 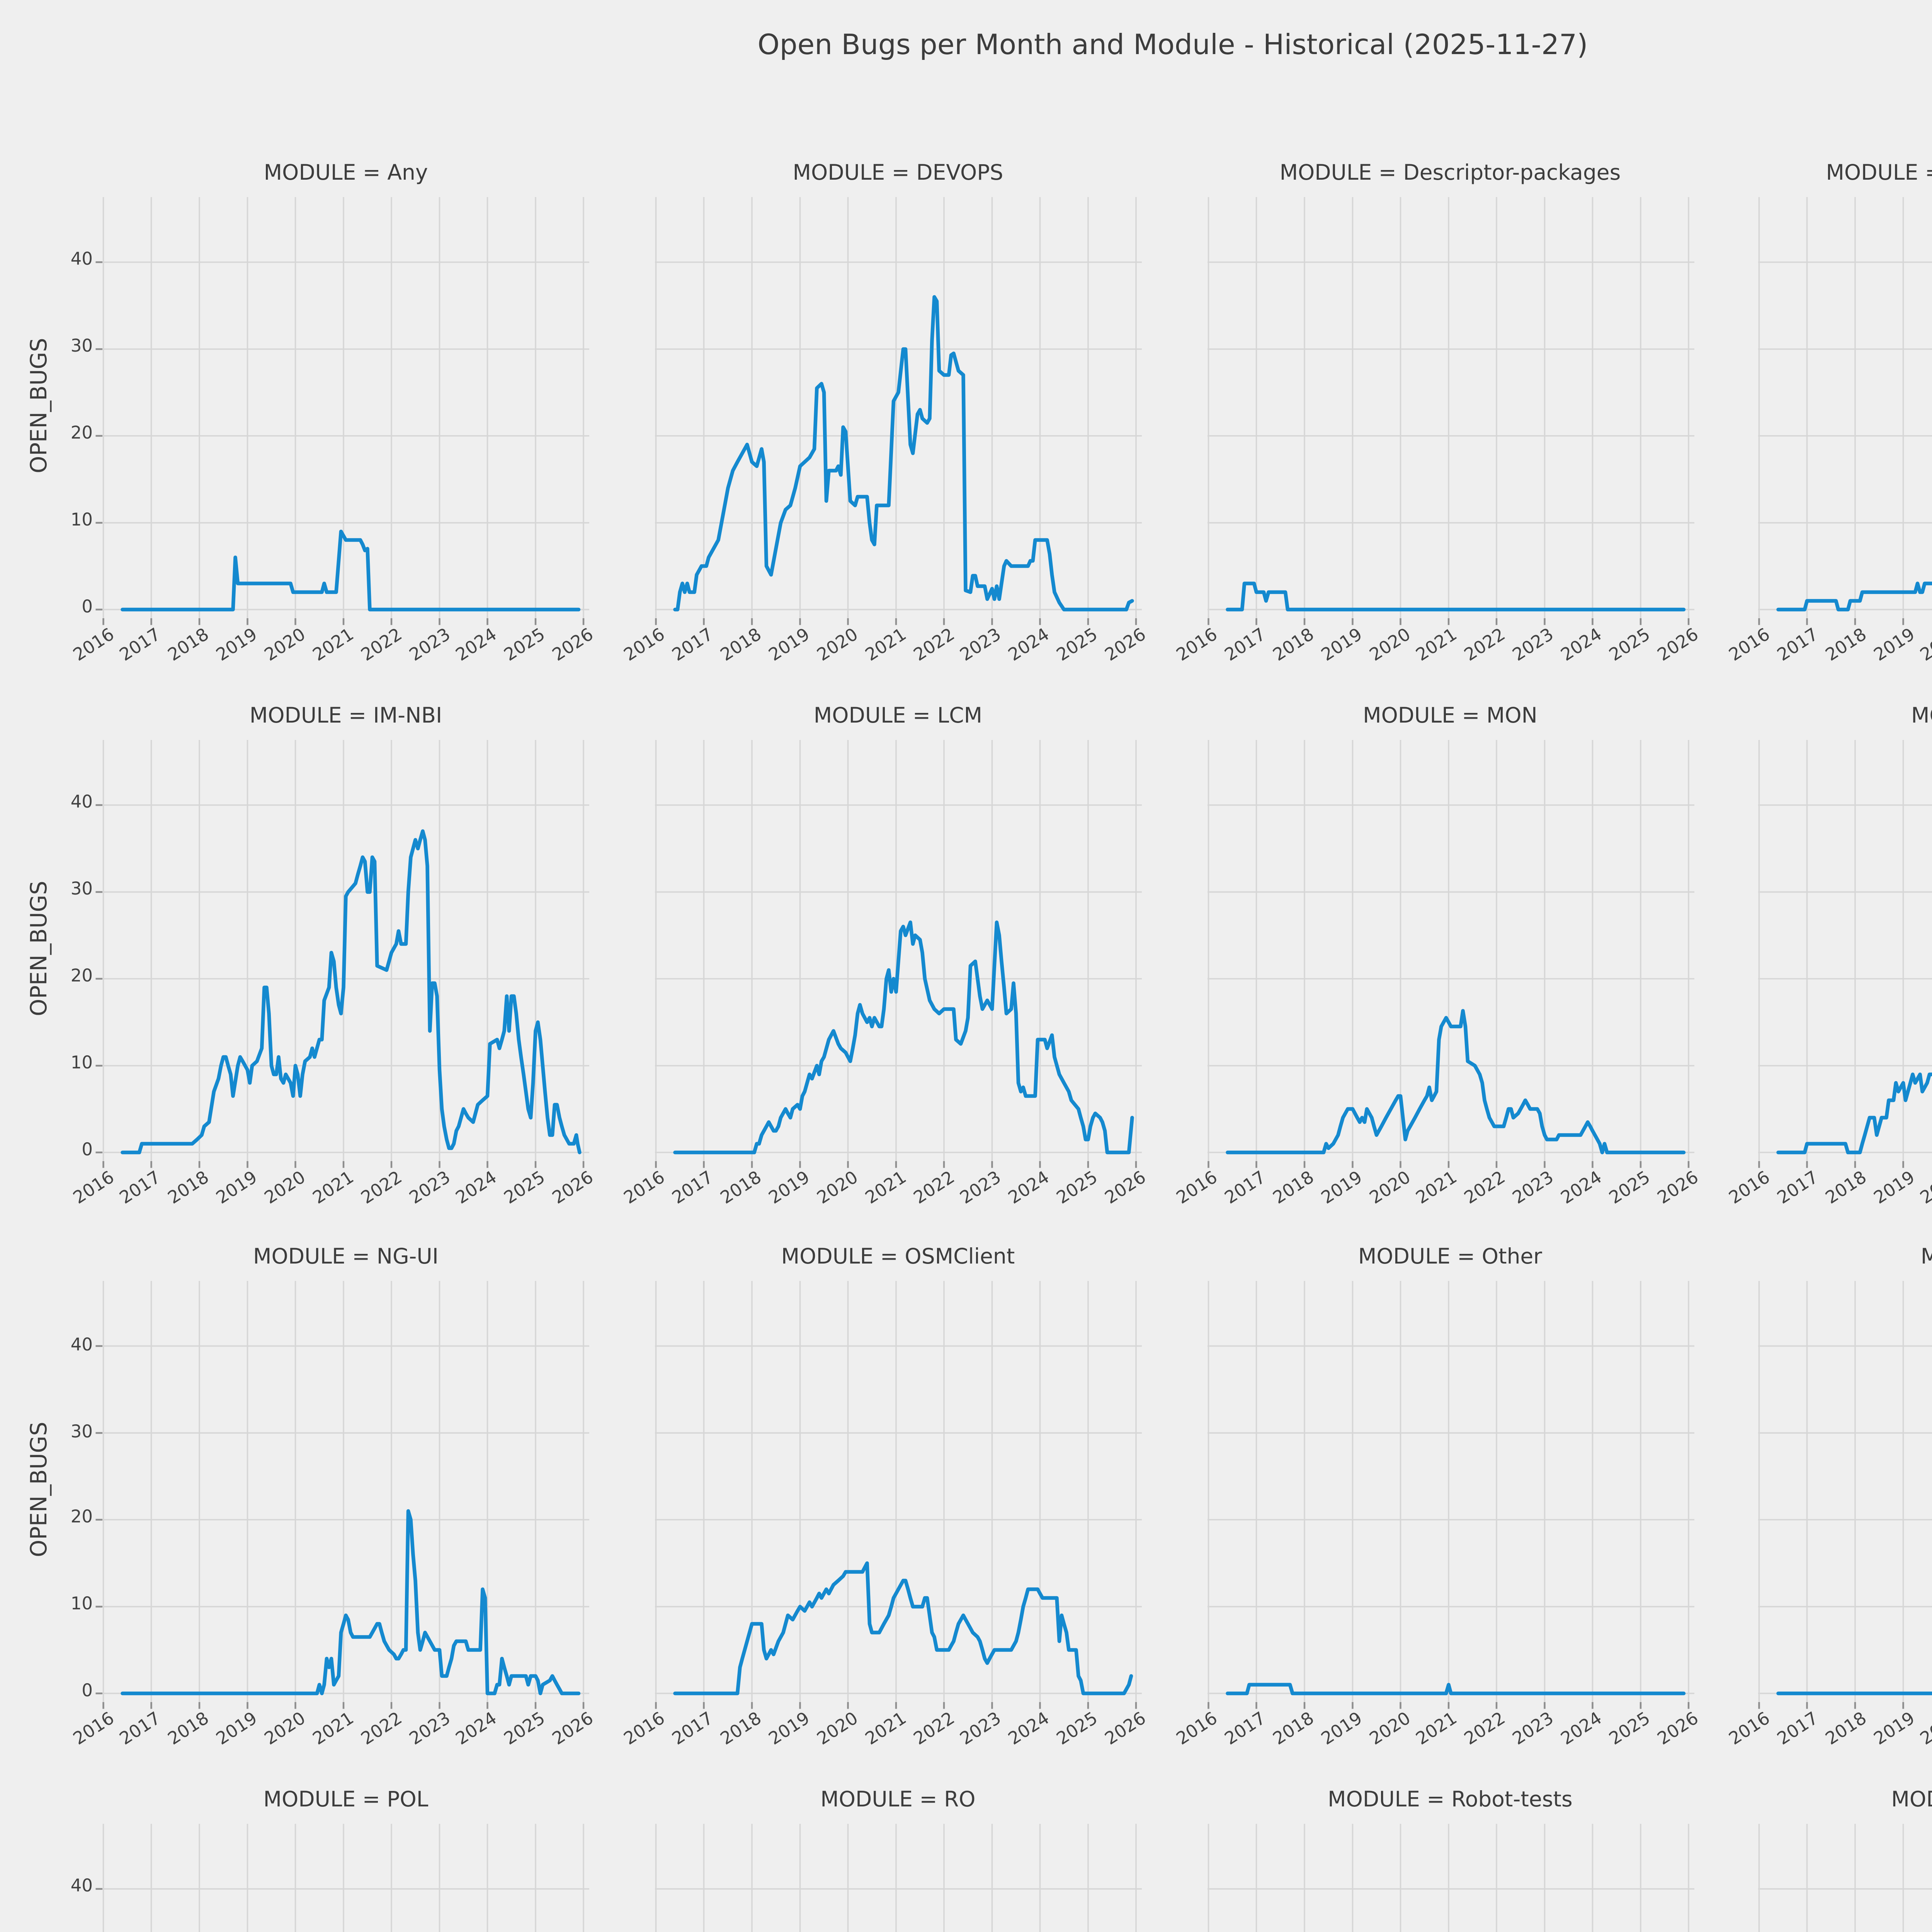 What do you see at coordinates (82, 1064) in the screenshot?
I see `y-tick-label: 10` at bounding box center [82, 1064].